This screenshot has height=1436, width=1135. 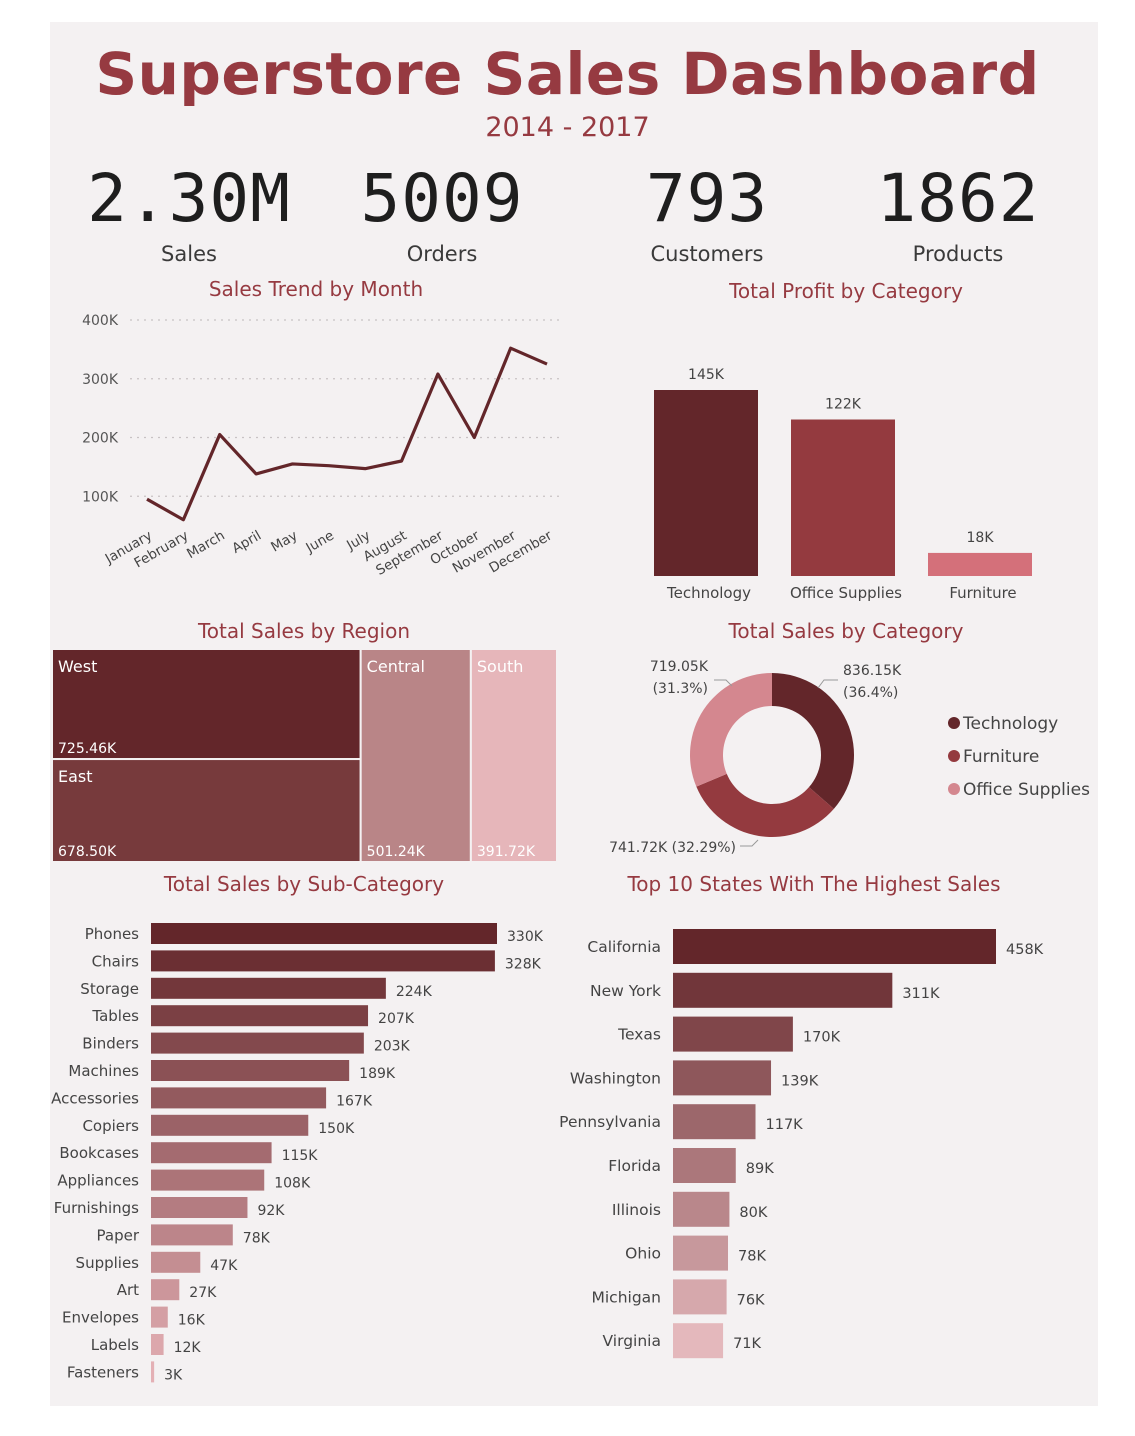 I want to click on state-value-label: 311K, so click(x=921, y=994).